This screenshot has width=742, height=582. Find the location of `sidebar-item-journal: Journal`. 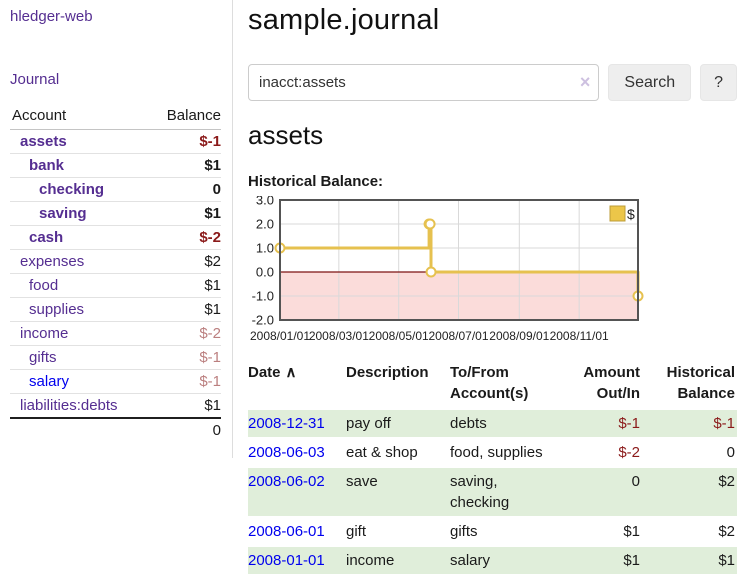

sidebar-item-journal: Journal is located at coordinates (35, 79).